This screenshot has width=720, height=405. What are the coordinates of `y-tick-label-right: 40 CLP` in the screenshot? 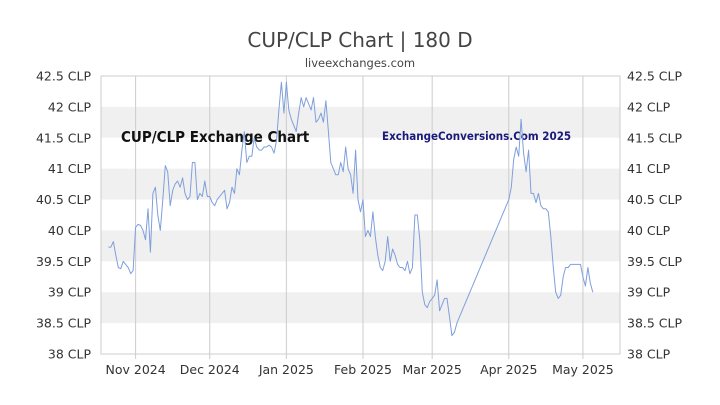 It's located at (649, 230).